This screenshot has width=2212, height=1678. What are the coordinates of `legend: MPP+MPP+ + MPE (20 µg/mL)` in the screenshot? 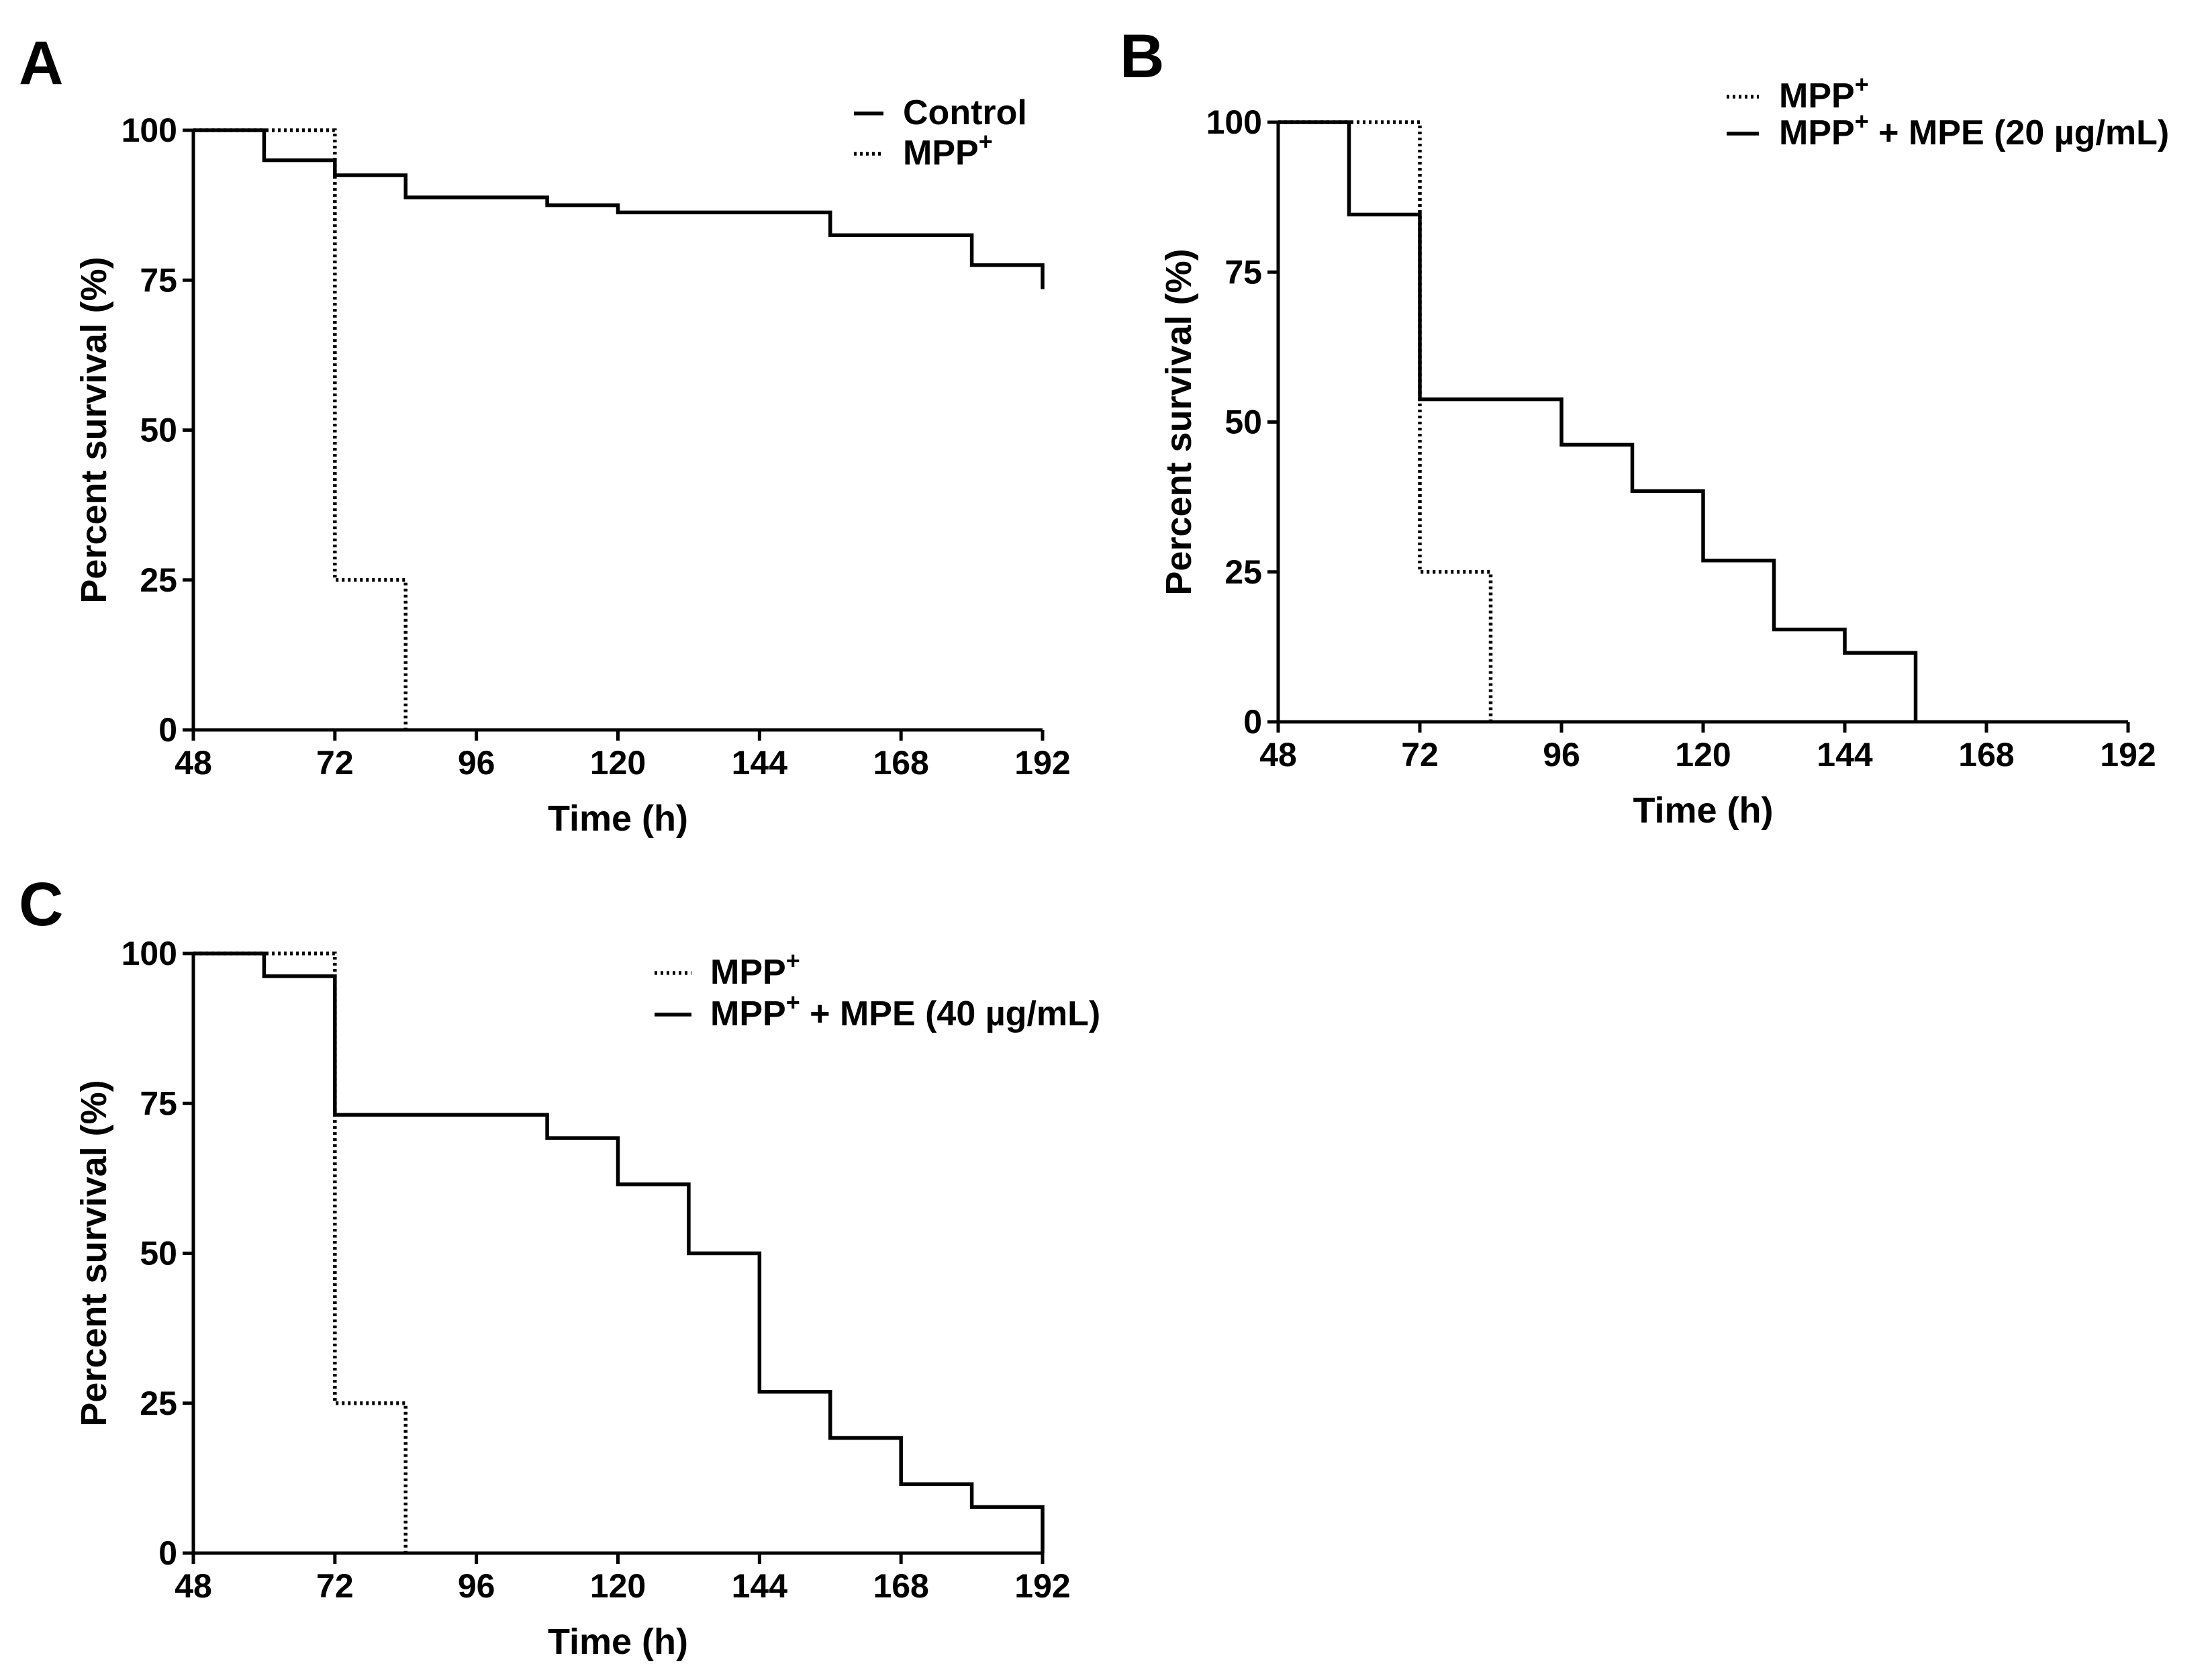 It's located at (1948, 111).